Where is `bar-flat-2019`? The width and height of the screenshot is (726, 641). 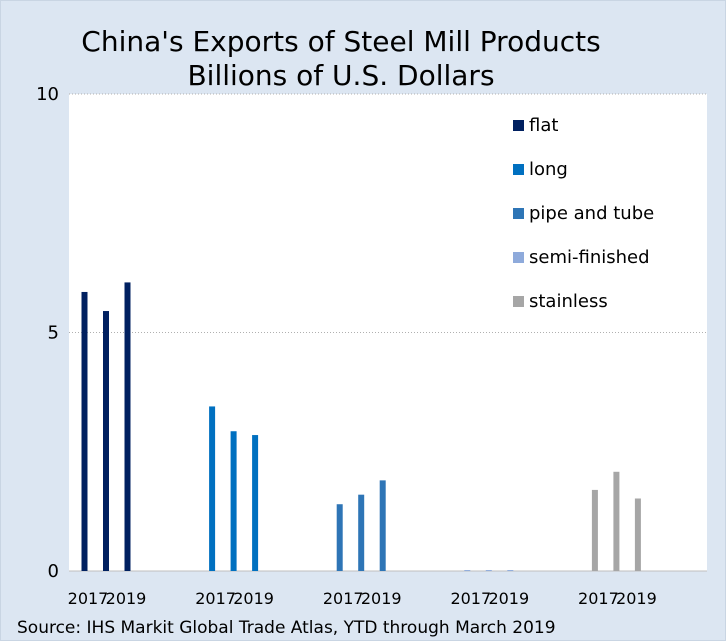 bar-flat-2019 is located at coordinates (127, 426).